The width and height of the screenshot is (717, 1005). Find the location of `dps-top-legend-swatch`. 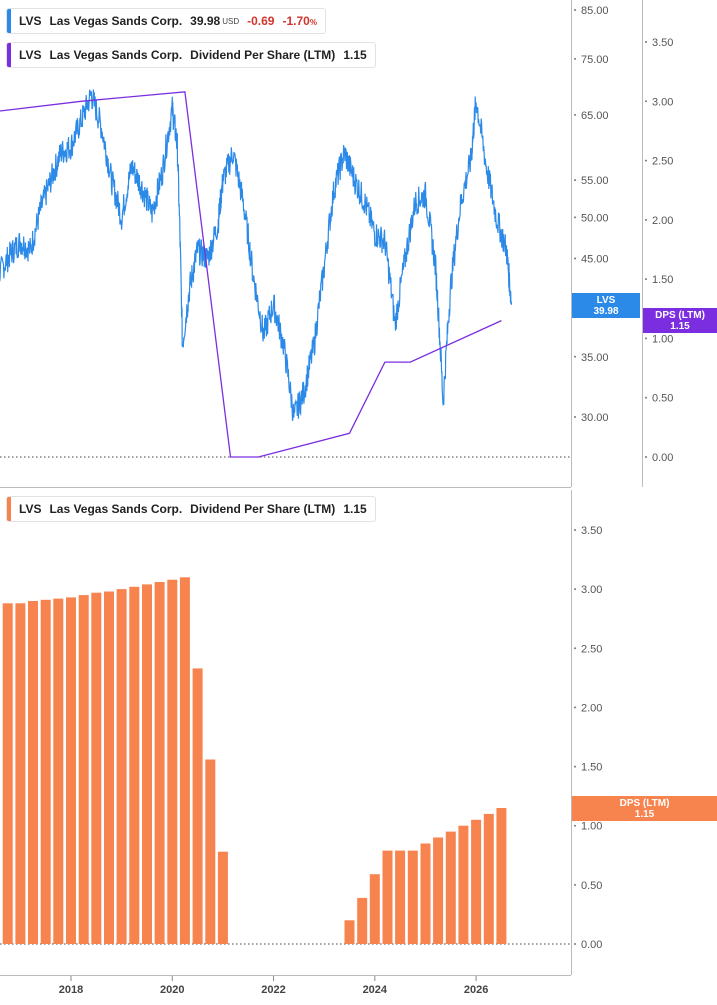

dps-top-legend-swatch is located at coordinates (9, 55).